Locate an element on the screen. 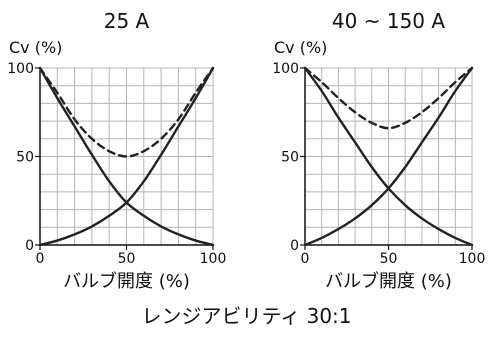 The image size is (493, 337). rangeability-caption: レンジアビリティ 30:1 is located at coordinates (246, 316).